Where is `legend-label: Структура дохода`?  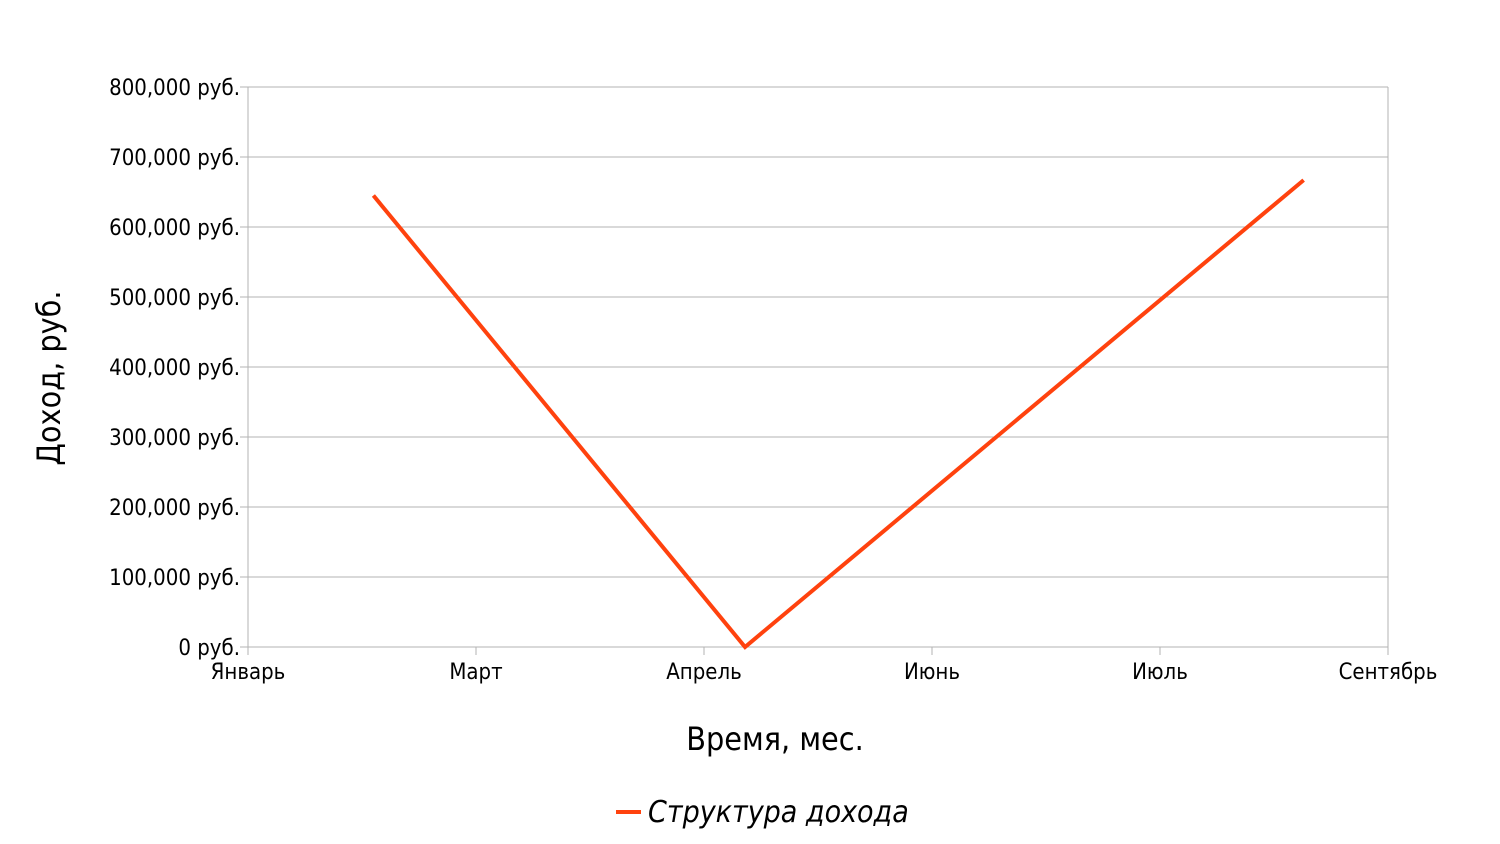
legend-label: Структура дохода is located at coordinates (778, 812).